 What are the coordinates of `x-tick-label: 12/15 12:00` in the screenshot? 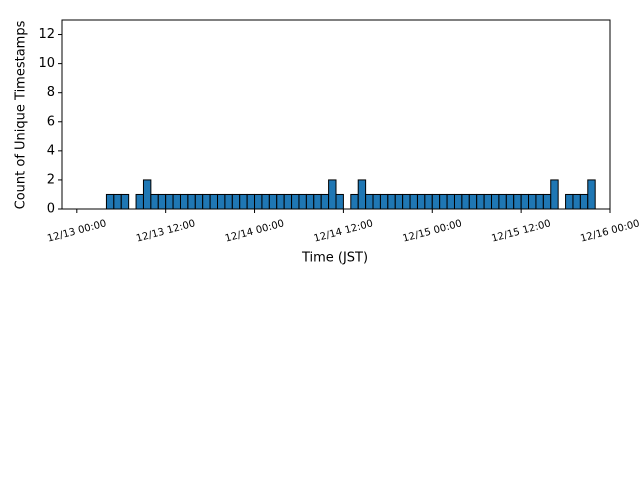 It's located at (521, 231).